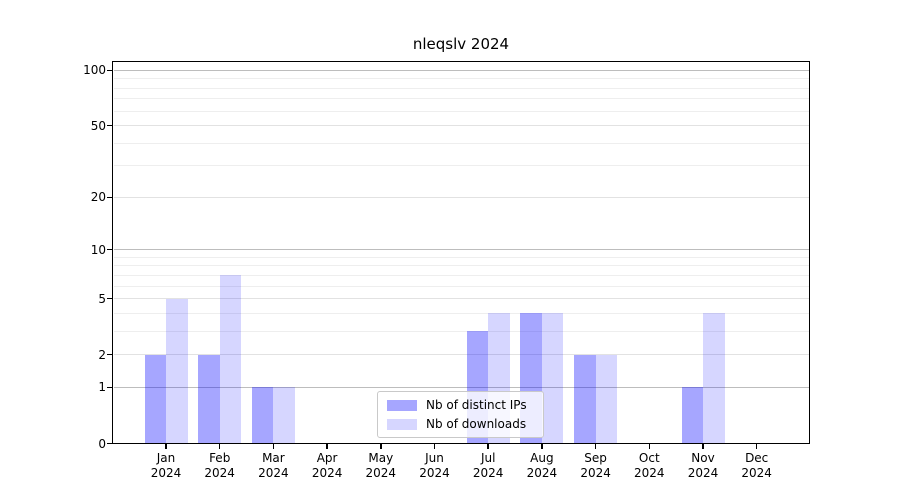 This screenshot has width=900, height=500. I want to click on y-tick-label: 0, so click(102, 443).